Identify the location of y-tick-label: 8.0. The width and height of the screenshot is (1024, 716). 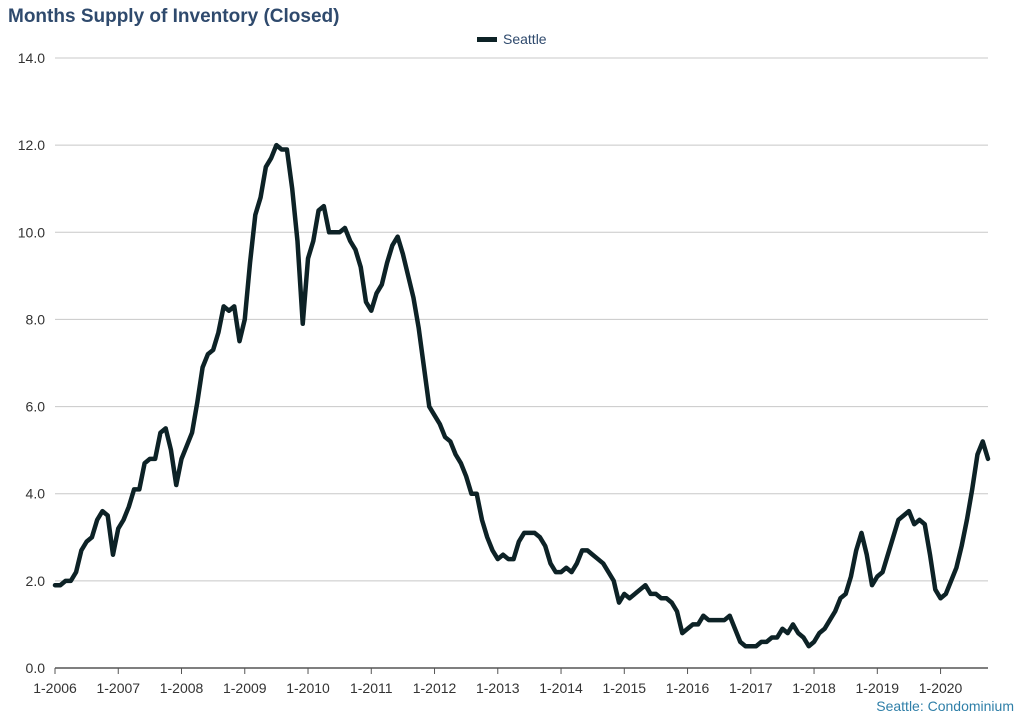
(36, 319).